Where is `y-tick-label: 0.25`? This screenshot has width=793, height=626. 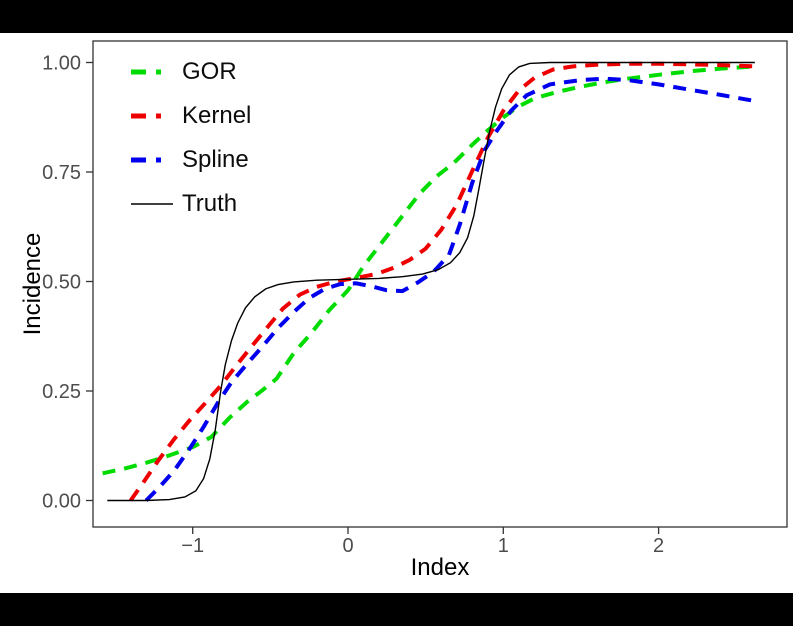 y-tick-label: 0.25 is located at coordinates (61, 392).